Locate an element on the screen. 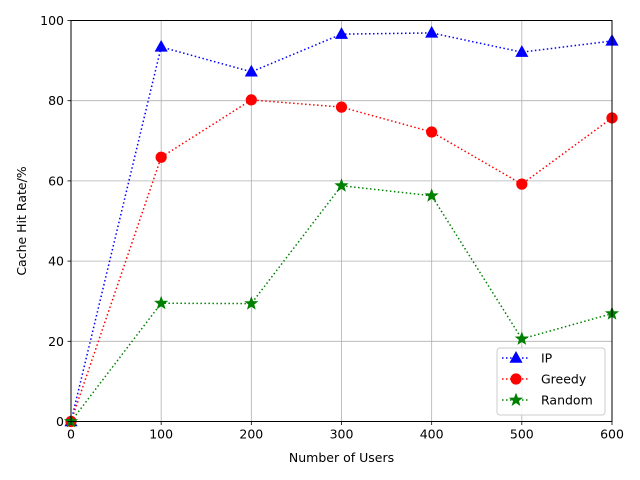  x-tick-label: 600 is located at coordinates (612, 434).